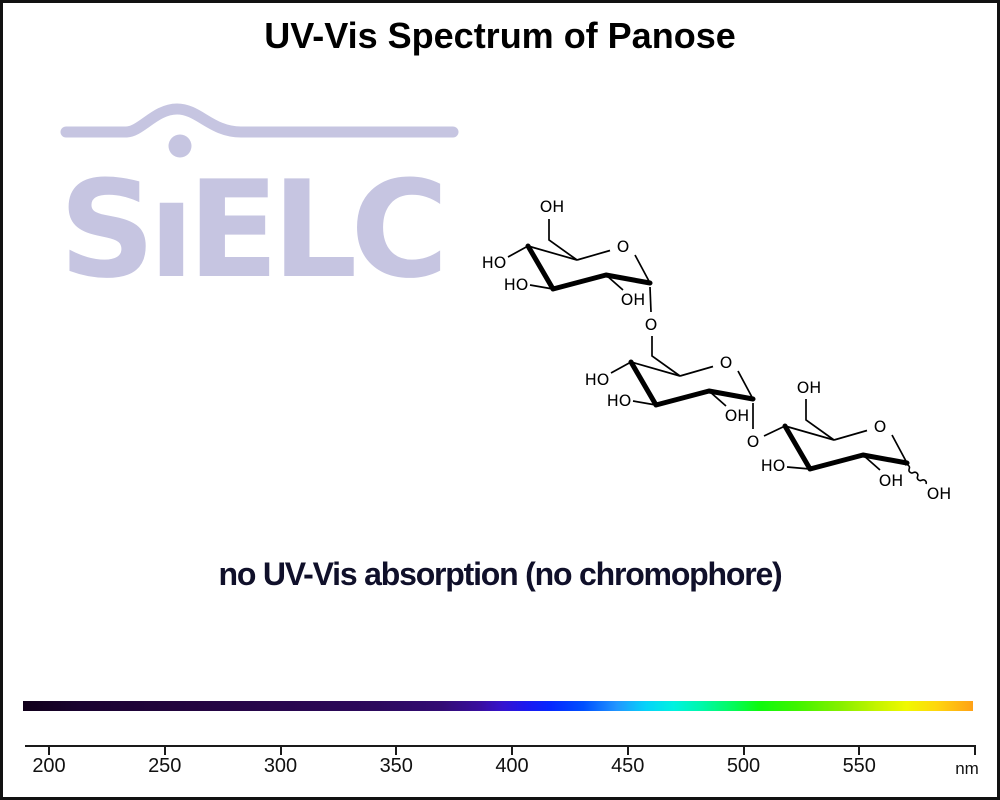  I want to click on axis-tick-label: 550, so click(859, 766).